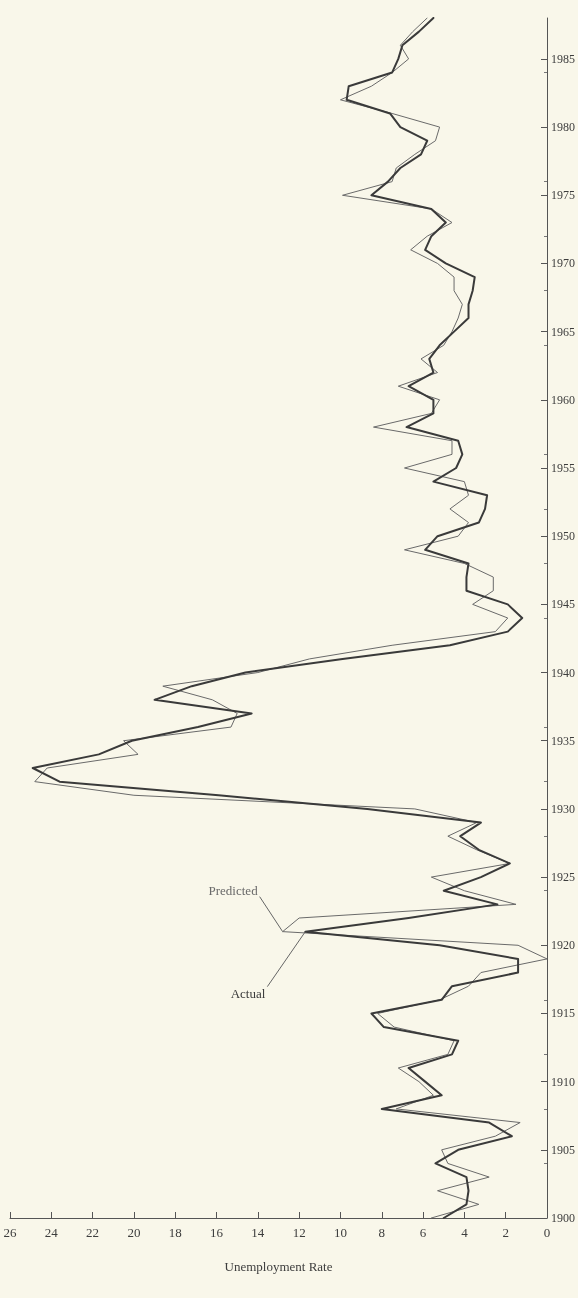 Image resolution: width=578 pixels, height=1298 pixels. I want to click on y-tick-label: 1980, so click(563, 127).